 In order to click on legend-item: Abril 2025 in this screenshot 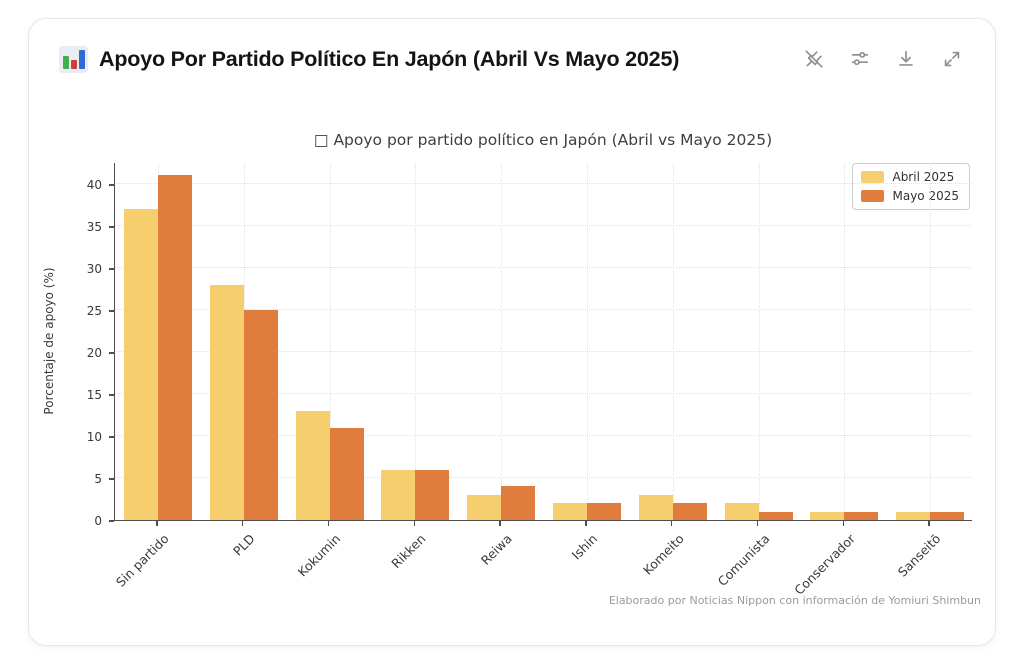, I will do `click(910, 177)`.